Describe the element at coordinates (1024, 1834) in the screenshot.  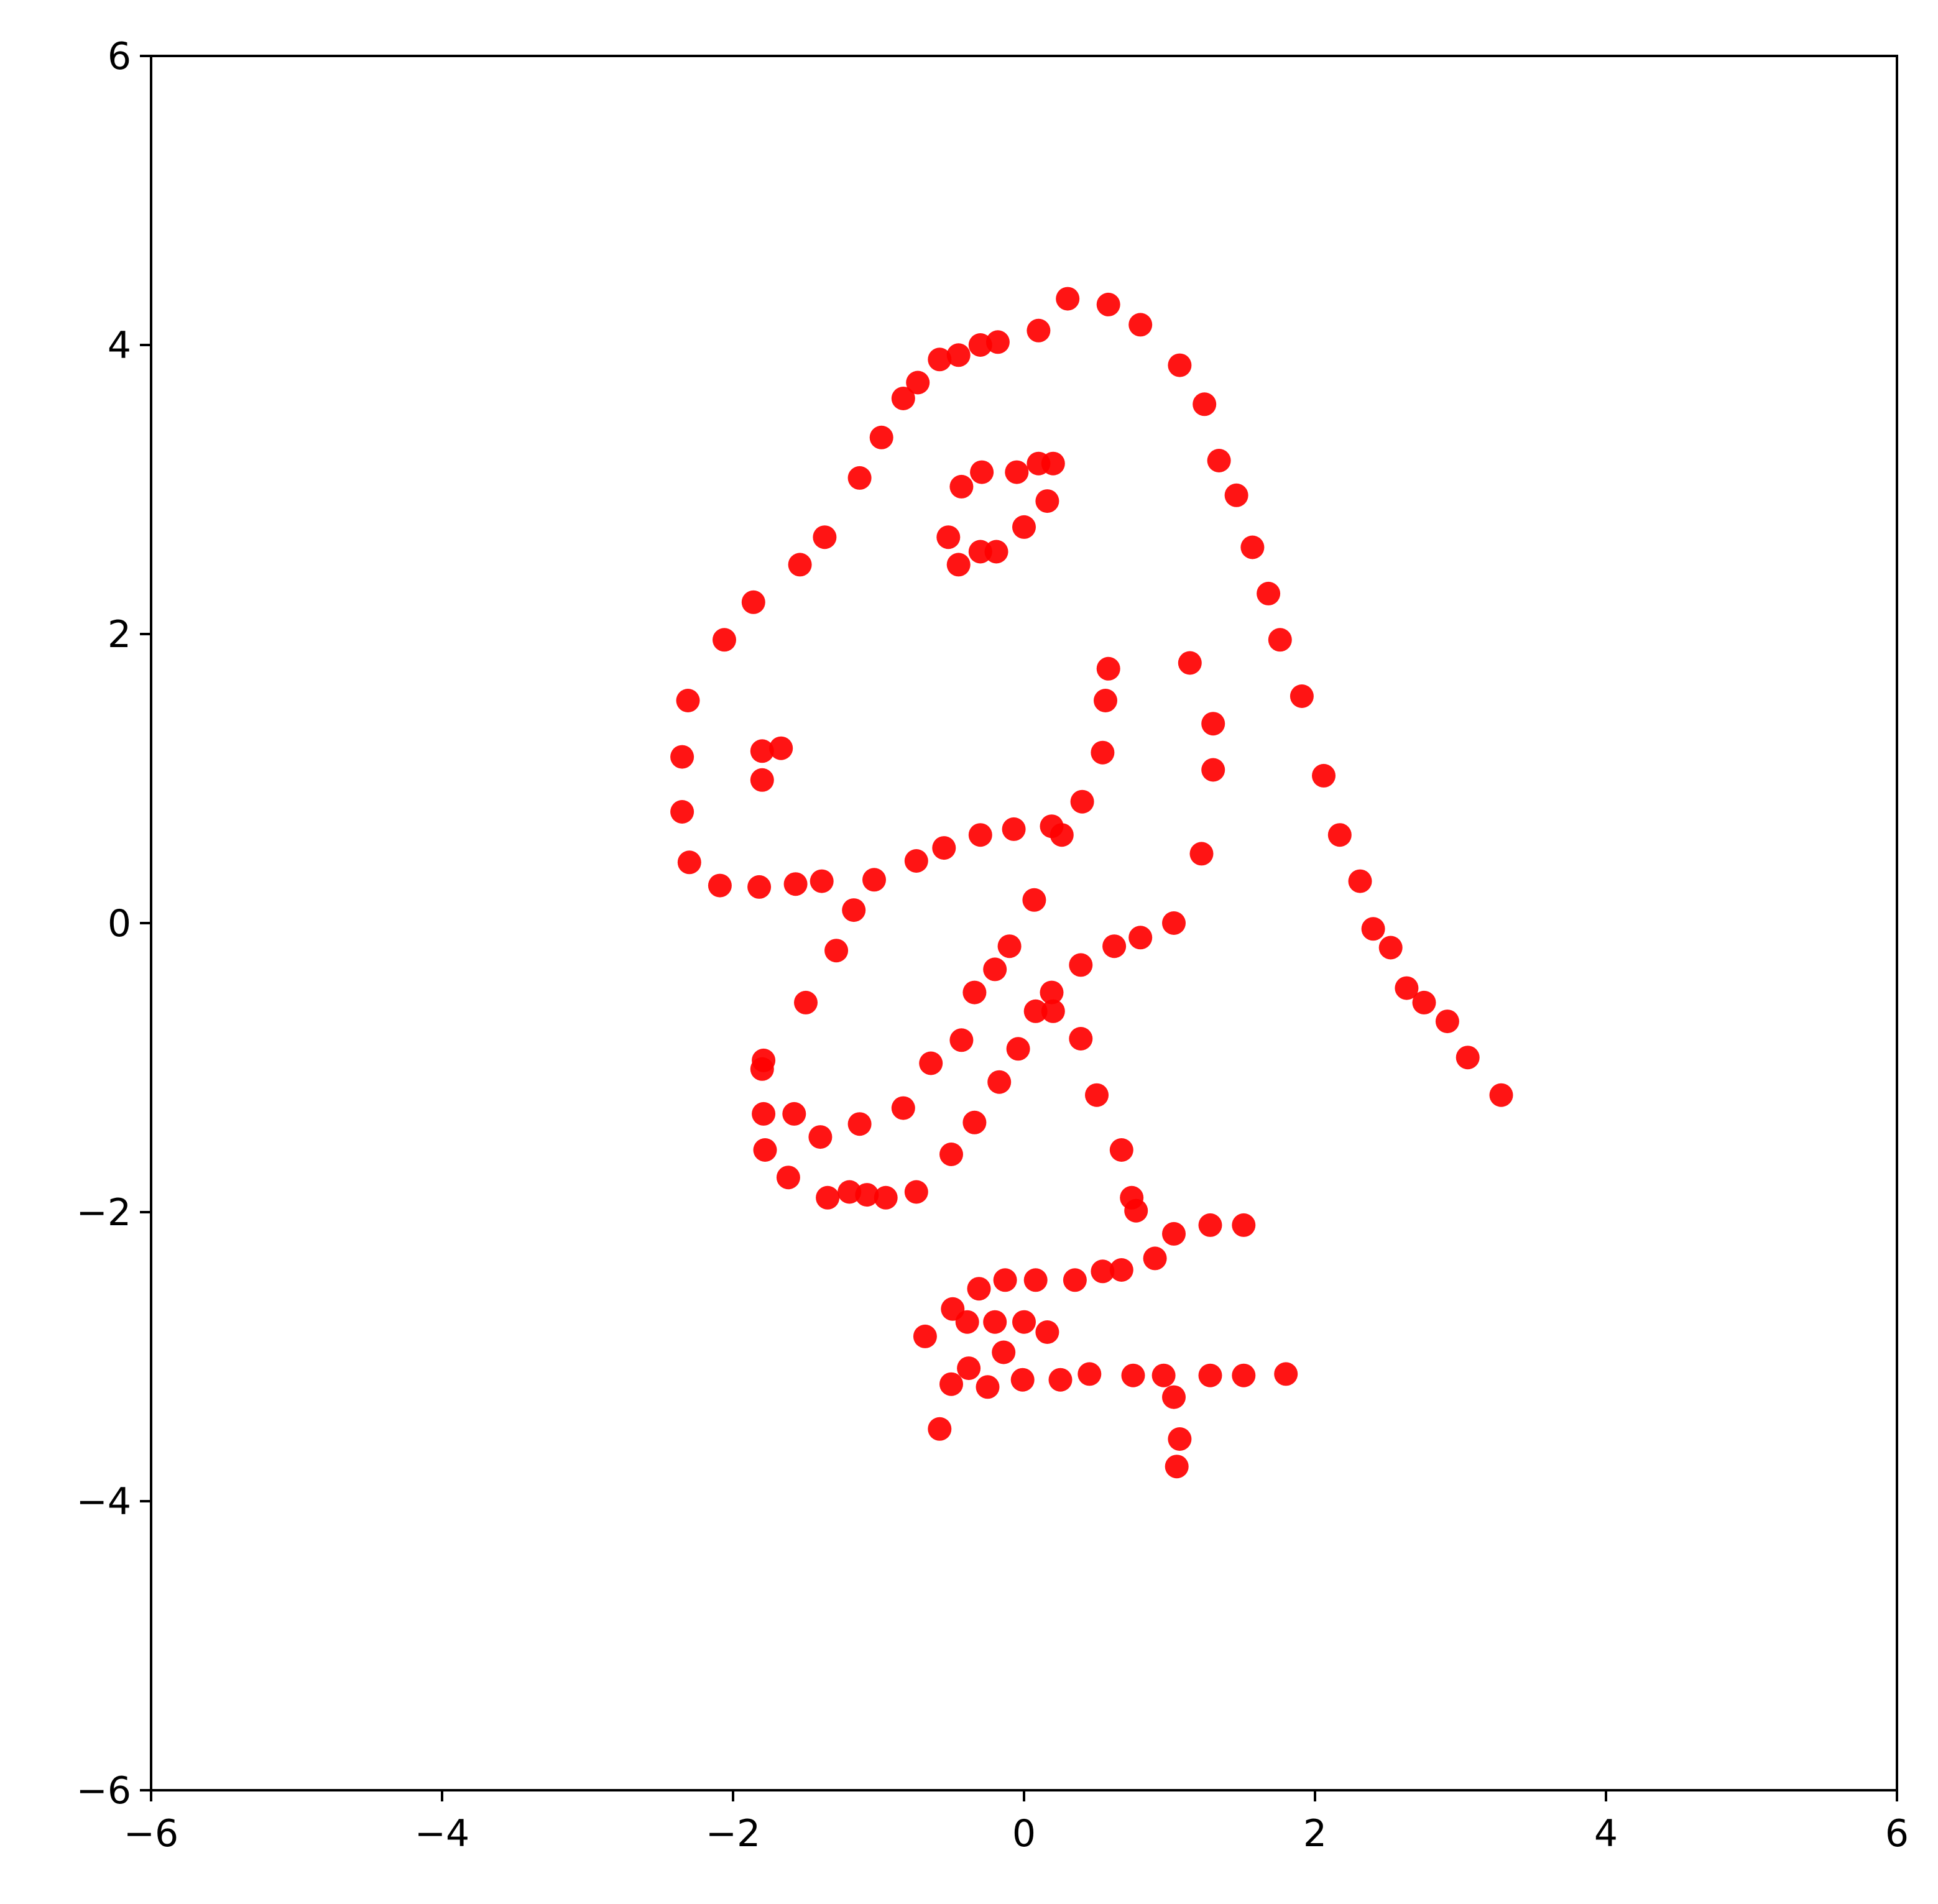
I see `x-tick-label: 0` at that location.